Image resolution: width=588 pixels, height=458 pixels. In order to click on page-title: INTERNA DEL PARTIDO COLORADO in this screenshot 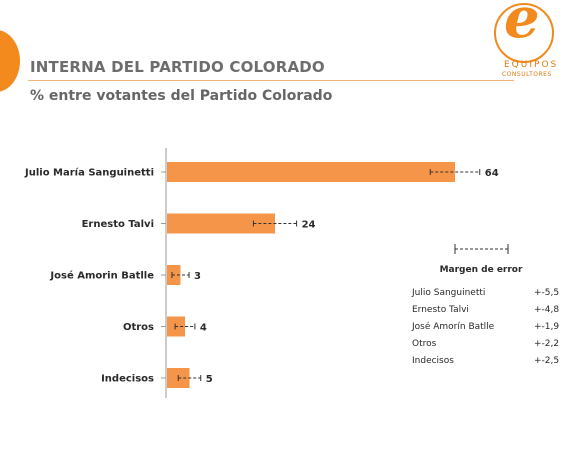, I will do `click(177, 67)`.